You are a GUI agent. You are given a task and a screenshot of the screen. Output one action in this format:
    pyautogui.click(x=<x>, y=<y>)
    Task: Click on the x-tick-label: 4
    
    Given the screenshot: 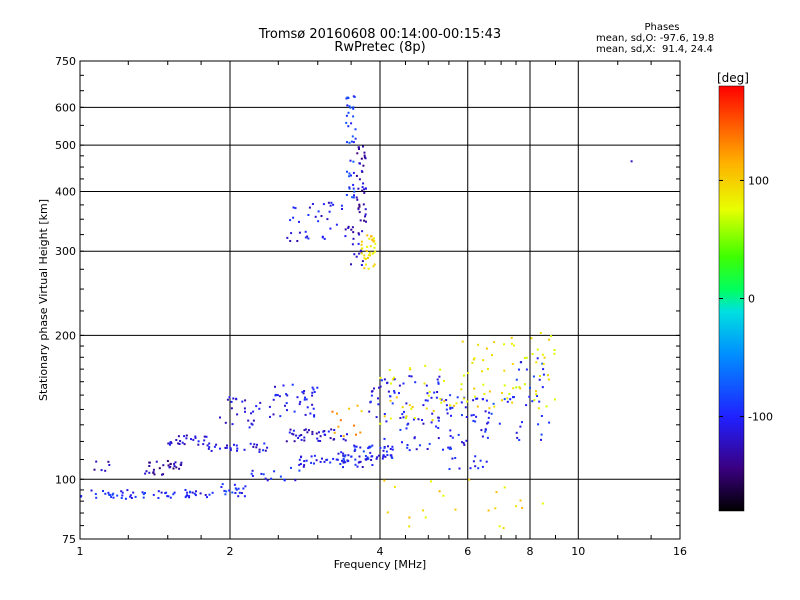 What is the action you would take?
    pyautogui.click(x=380, y=551)
    